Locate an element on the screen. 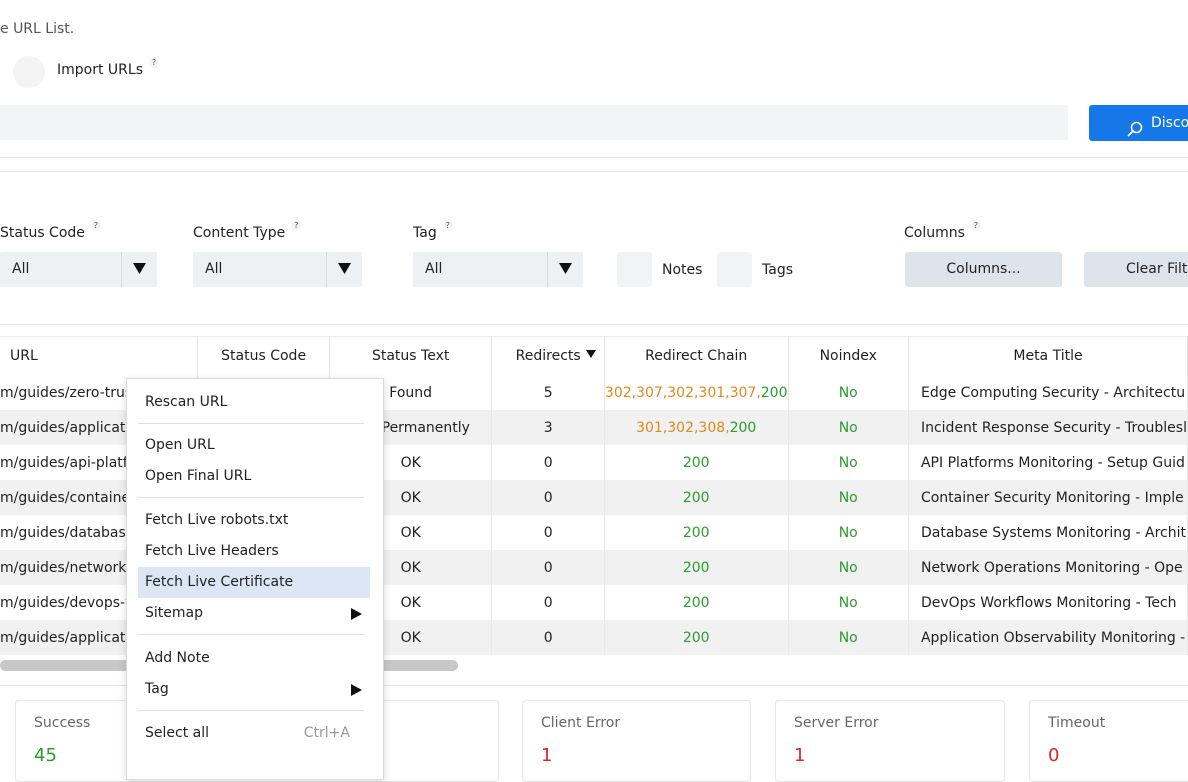 This screenshot has height=782, width=1188. menu-item-fetch-robots: Fetch Live robots.txt is located at coordinates (217, 520).